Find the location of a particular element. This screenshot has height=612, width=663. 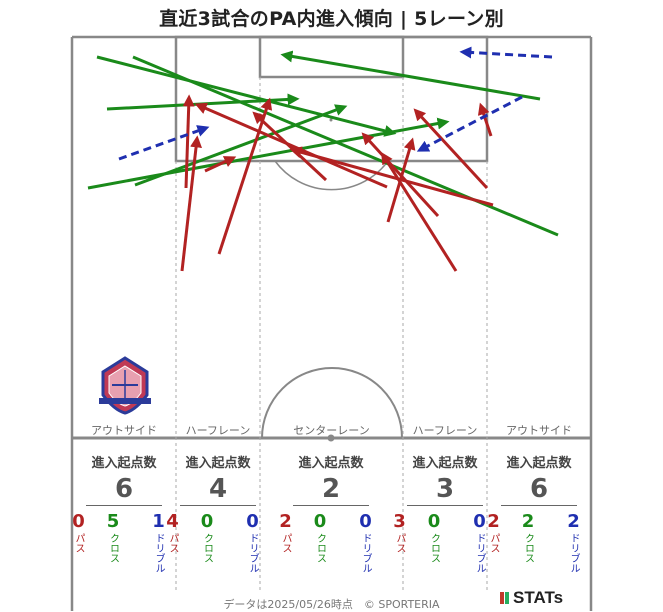

stat-total: 4 is located at coordinates (218, 489).